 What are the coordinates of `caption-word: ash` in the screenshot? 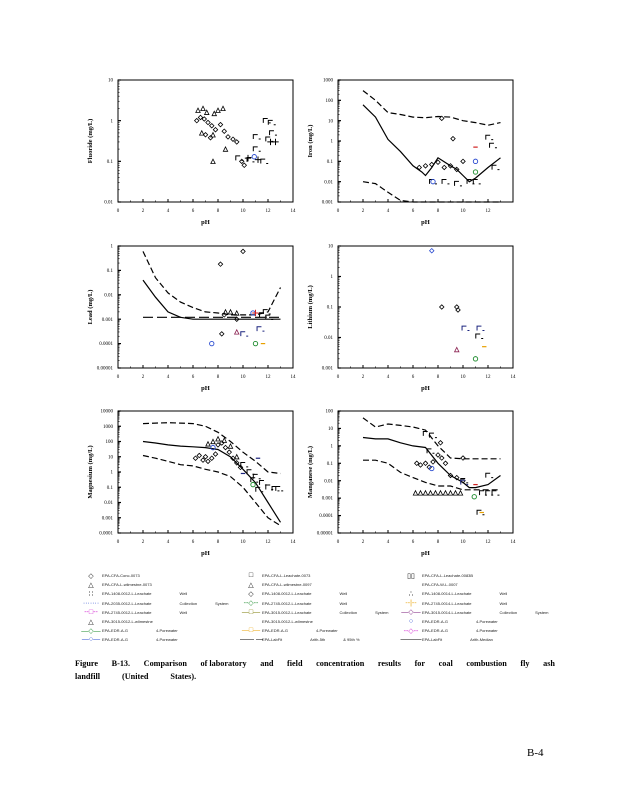 It's located at (549, 663).